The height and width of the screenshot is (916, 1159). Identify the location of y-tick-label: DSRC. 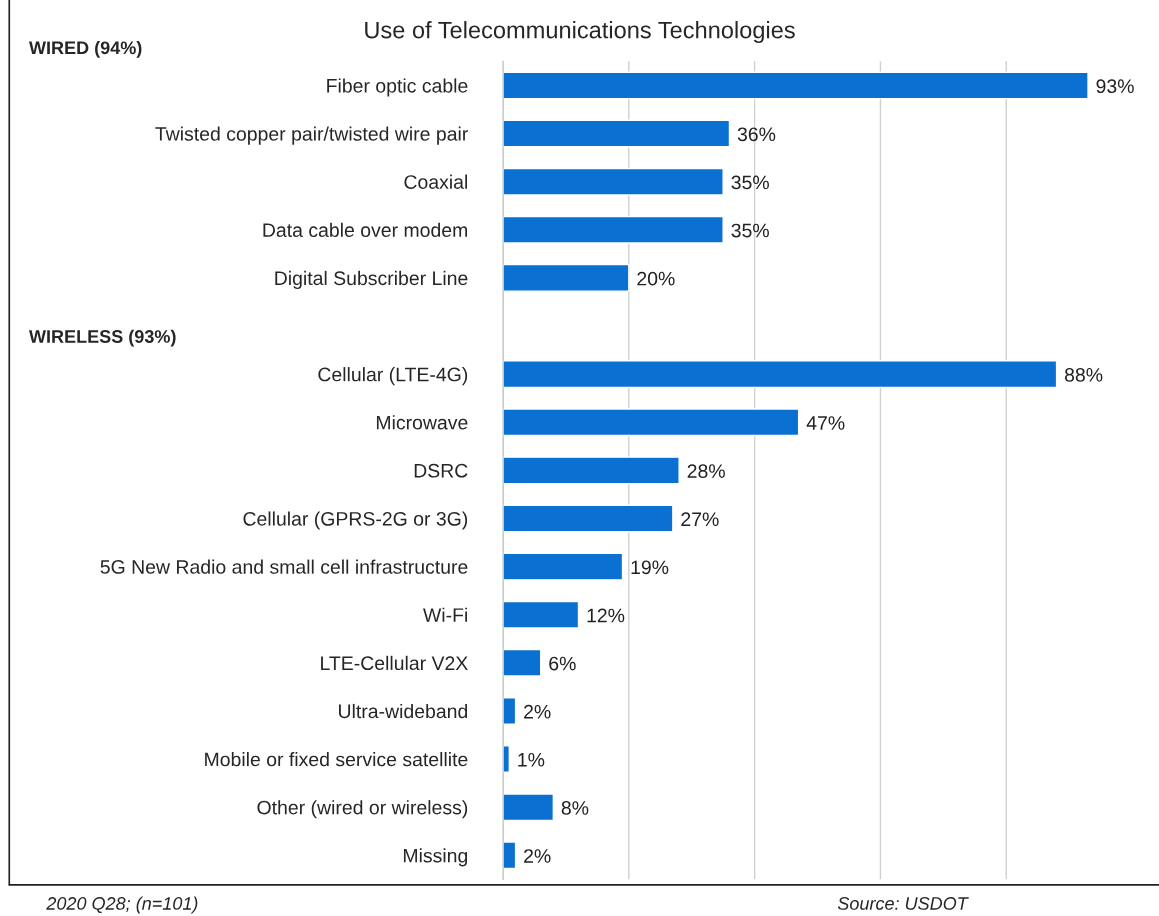
(441, 470).